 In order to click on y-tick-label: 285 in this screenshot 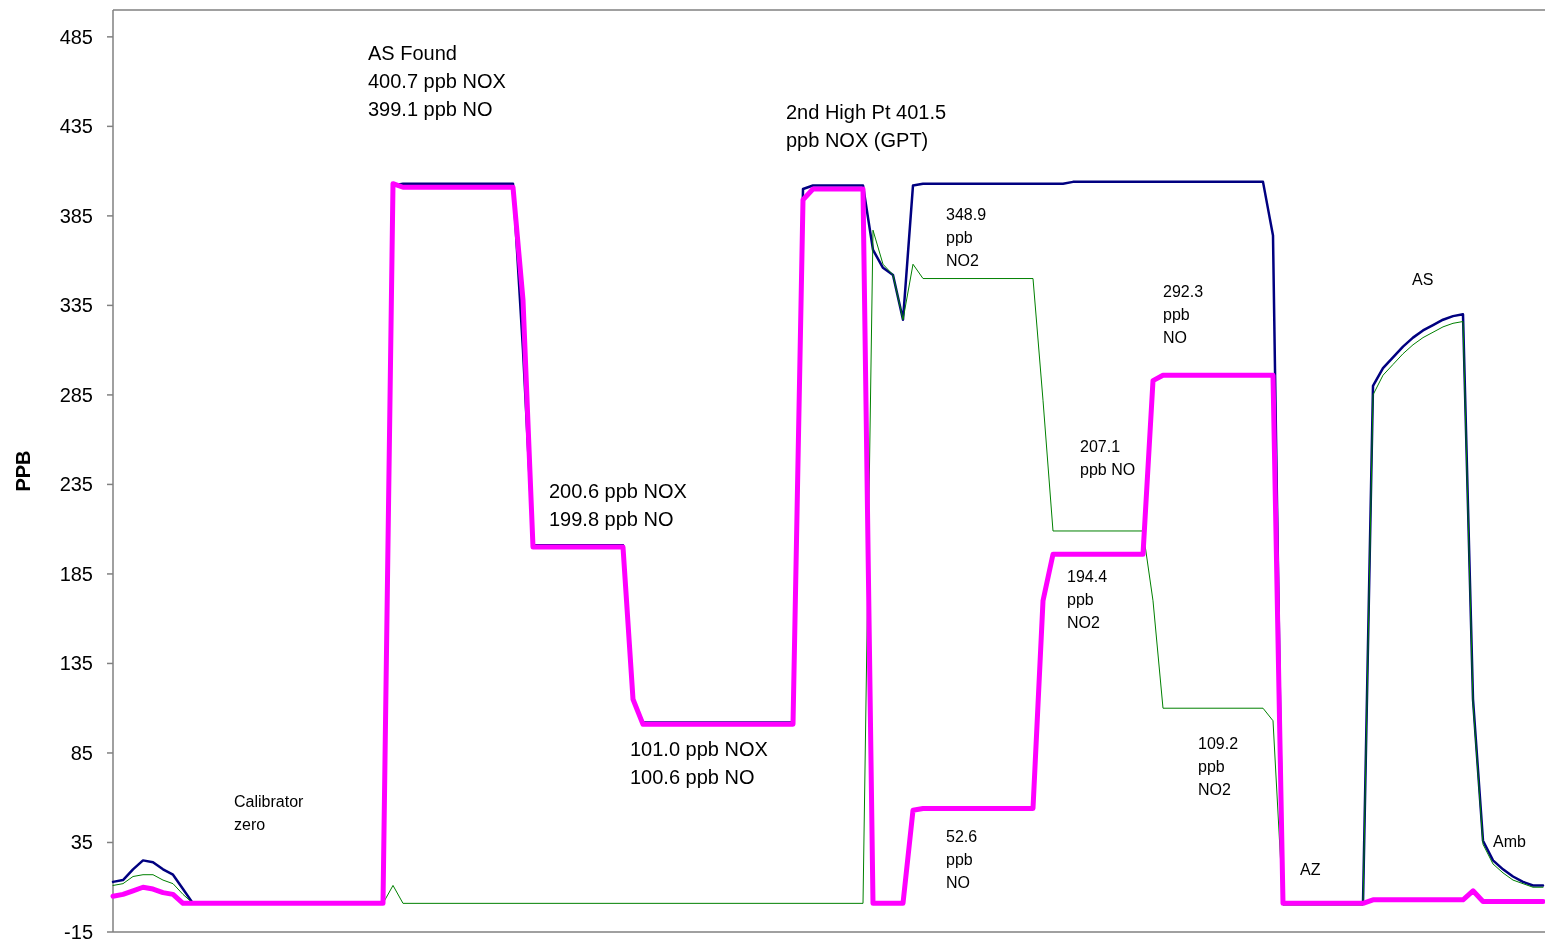, I will do `click(76, 394)`.